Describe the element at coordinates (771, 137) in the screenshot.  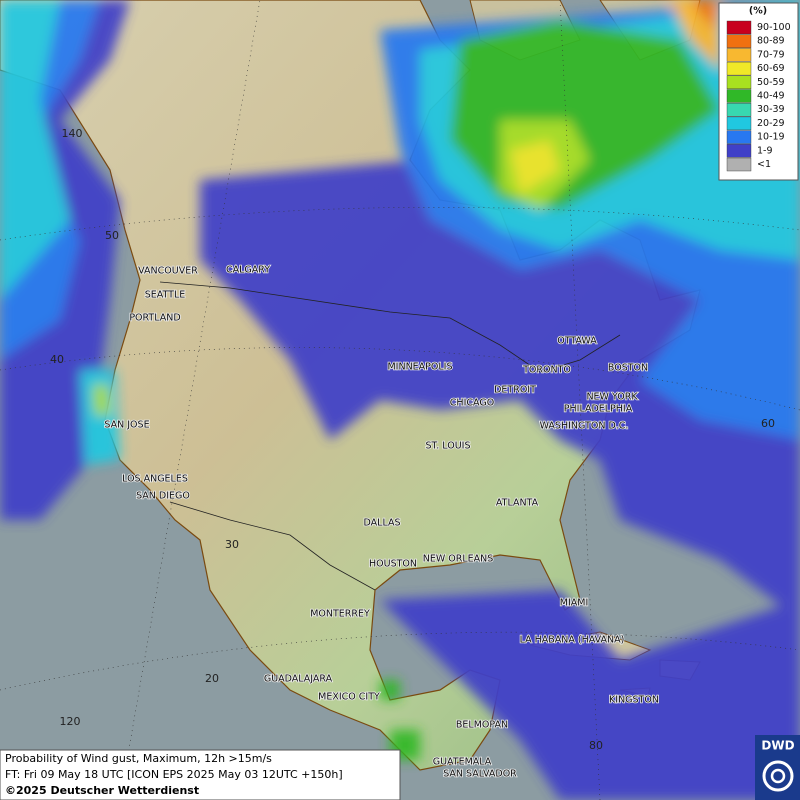
I see `legend-label: 10-19` at that location.